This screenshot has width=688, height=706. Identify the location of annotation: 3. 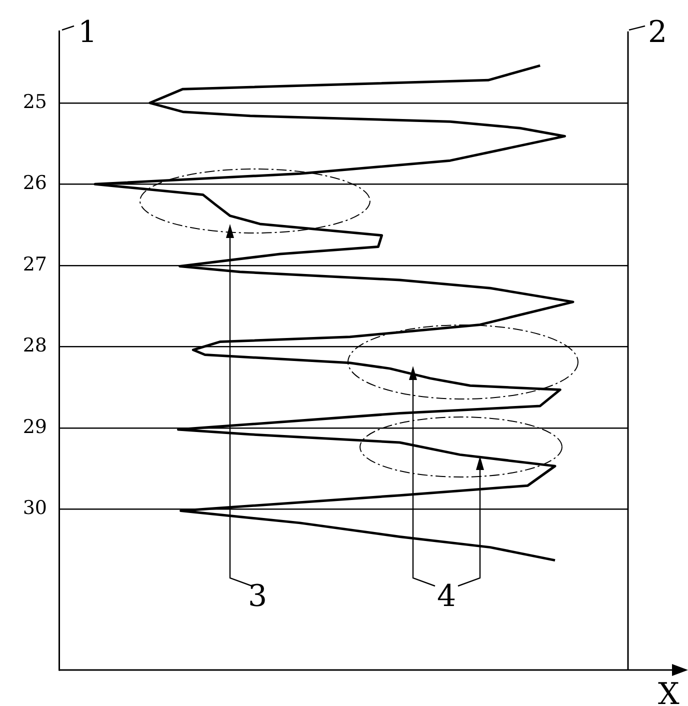
(258, 596).